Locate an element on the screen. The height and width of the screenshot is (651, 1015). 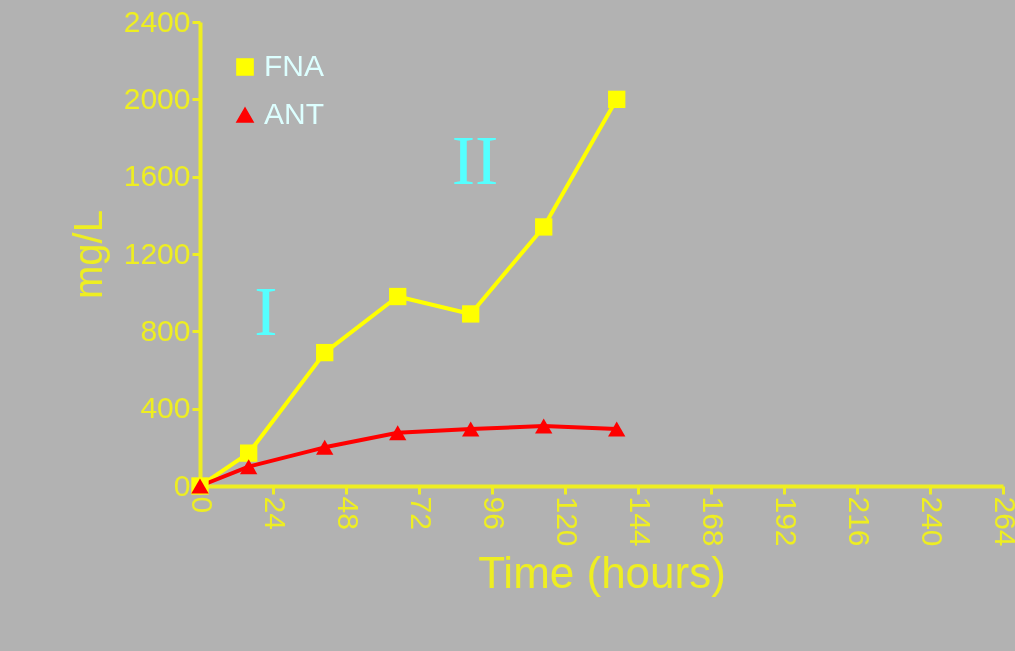
x-tick-label: 240 is located at coordinates (932, 521).